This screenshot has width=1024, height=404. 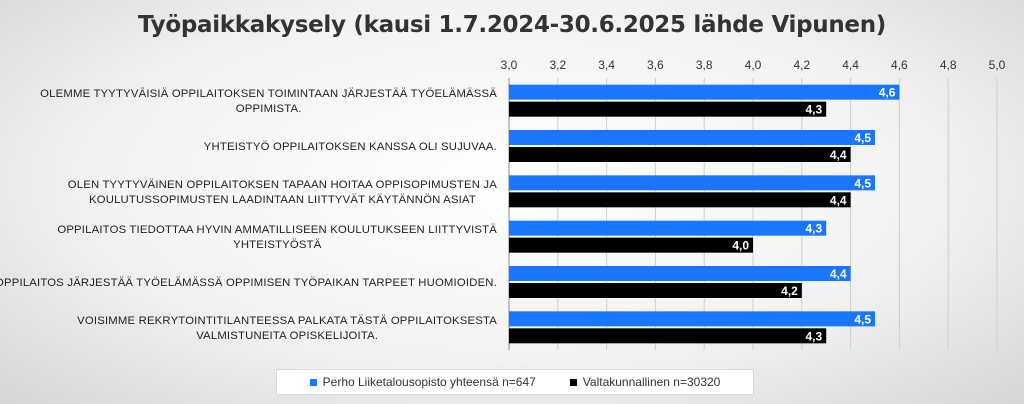 What do you see at coordinates (606, 65) in the screenshot?
I see `x-tick-label: 3,4` at bounding box center [606, 65].